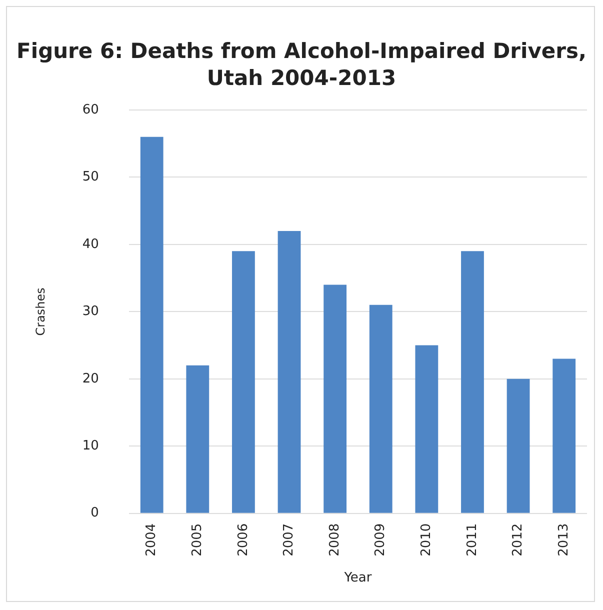  Describe the element at coordinates (380, 539) in the screenshot. I see `x-tick-label: 2009` at that location.